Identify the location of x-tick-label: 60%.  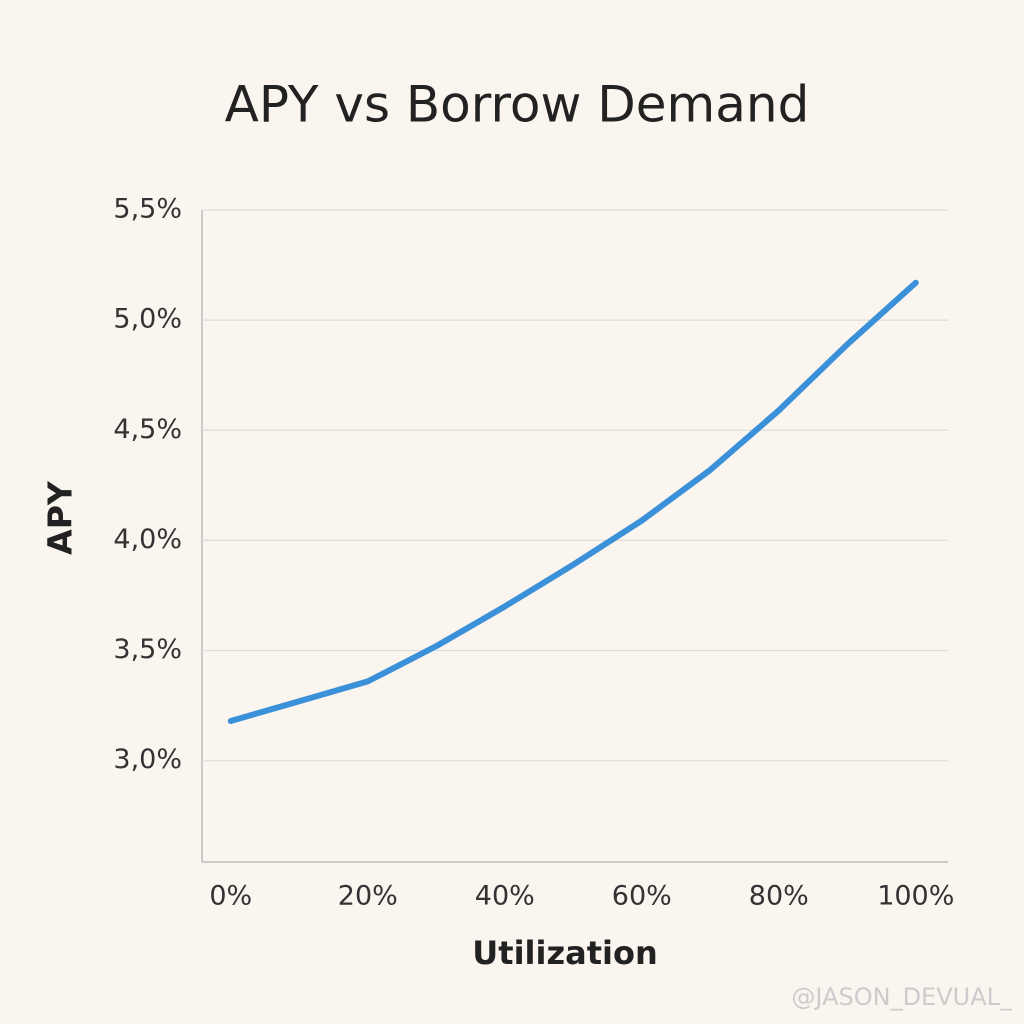
(642, 896).